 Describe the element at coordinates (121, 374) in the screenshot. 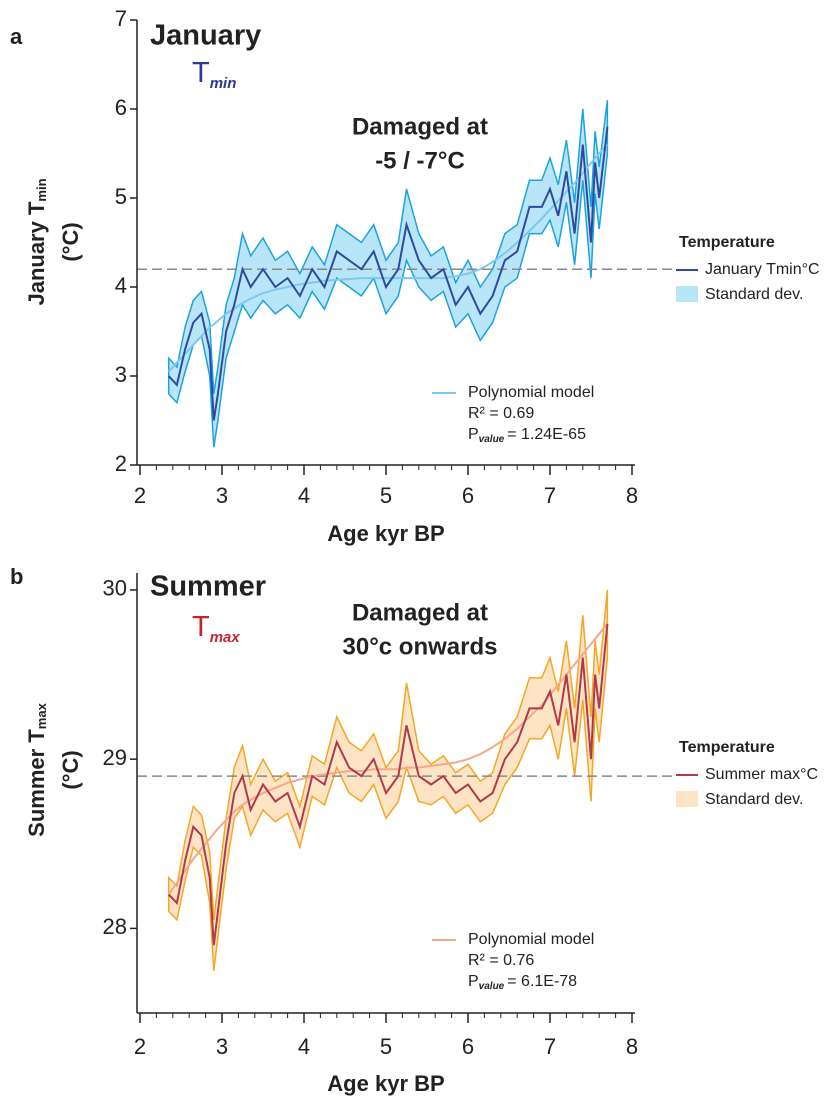

I see `y-tick-label: 3` at that location.